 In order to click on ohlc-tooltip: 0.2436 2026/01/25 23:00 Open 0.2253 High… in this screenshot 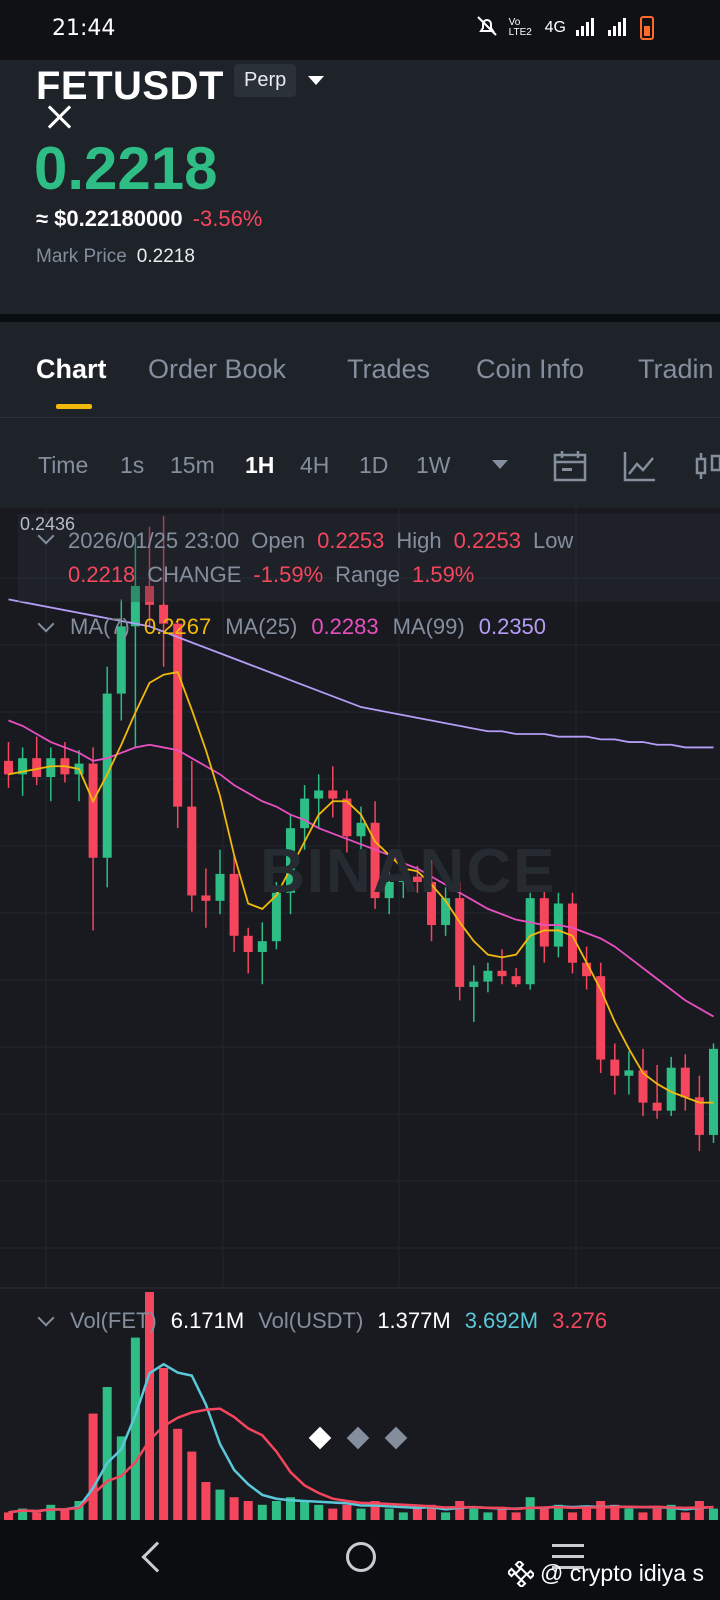, I will do `click(369, 558)`.